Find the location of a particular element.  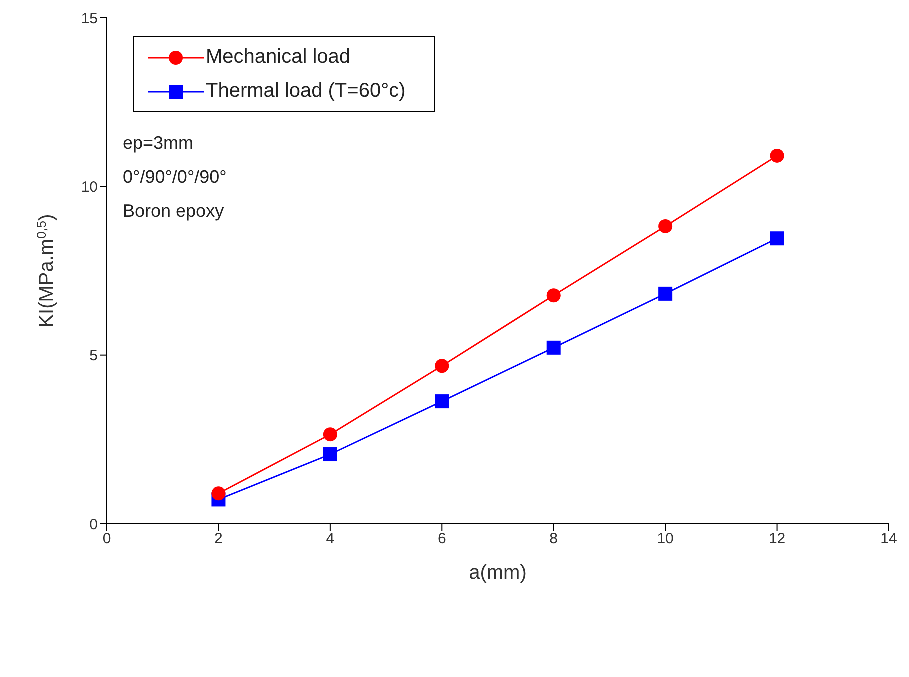

x-tick-label: 8 is located at coordinates (554, 539).